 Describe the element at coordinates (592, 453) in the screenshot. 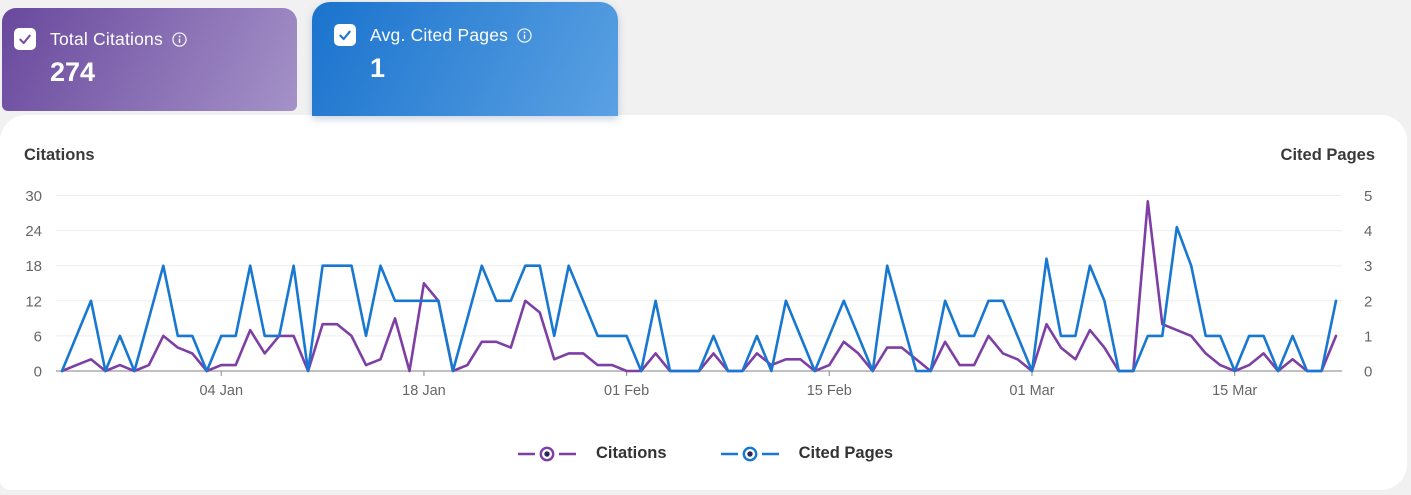

I see `legend-item-citations: Citations` at that location.